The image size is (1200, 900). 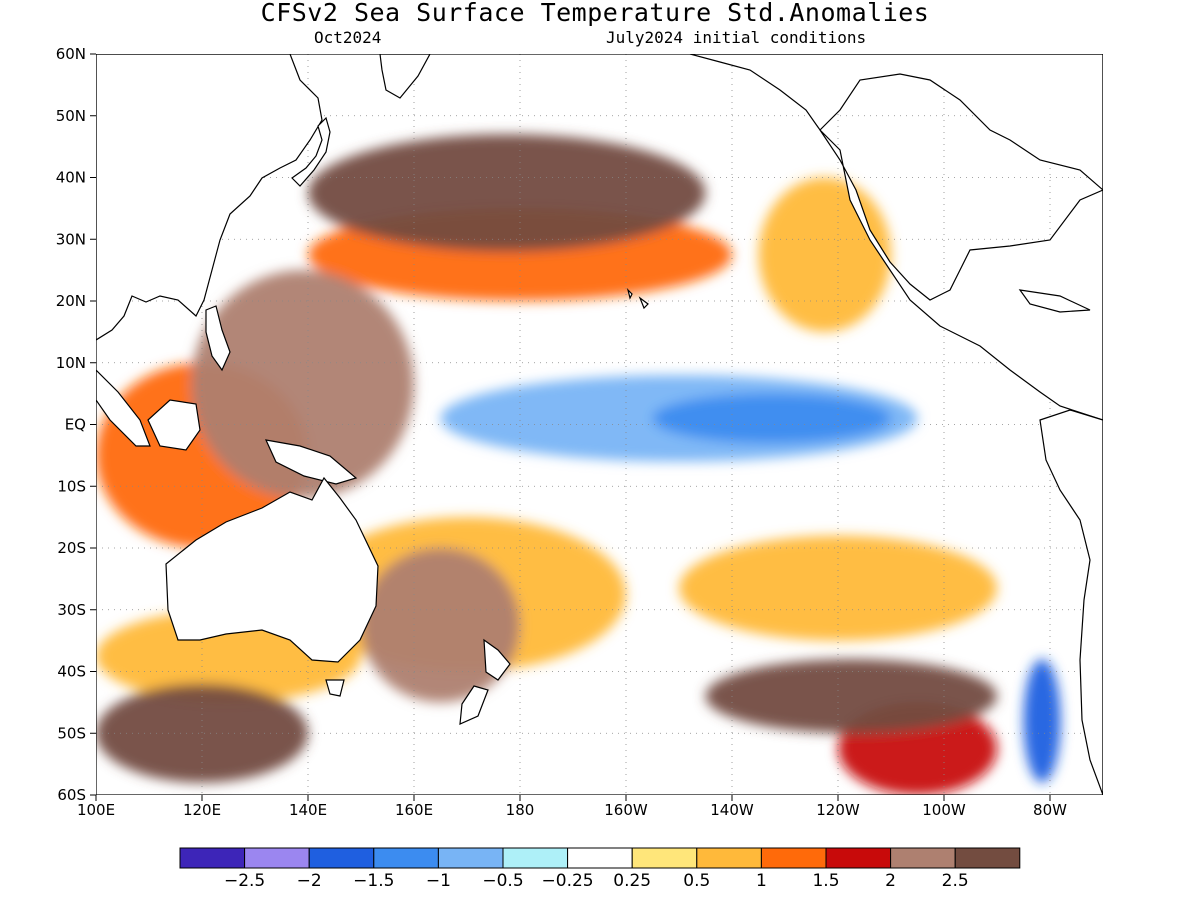 What do you see at coordinates (96, 810) in the screenshot?
I see `lon-tick-label: 100E` at bounding box center [96, 810].